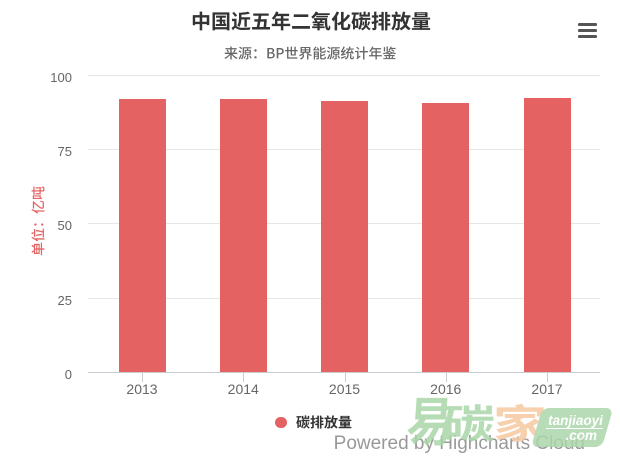  What do you see at coordinates (61, 77) in the screenshot?
I see `y-axis-label: 100` at bounding box center [61, 77].